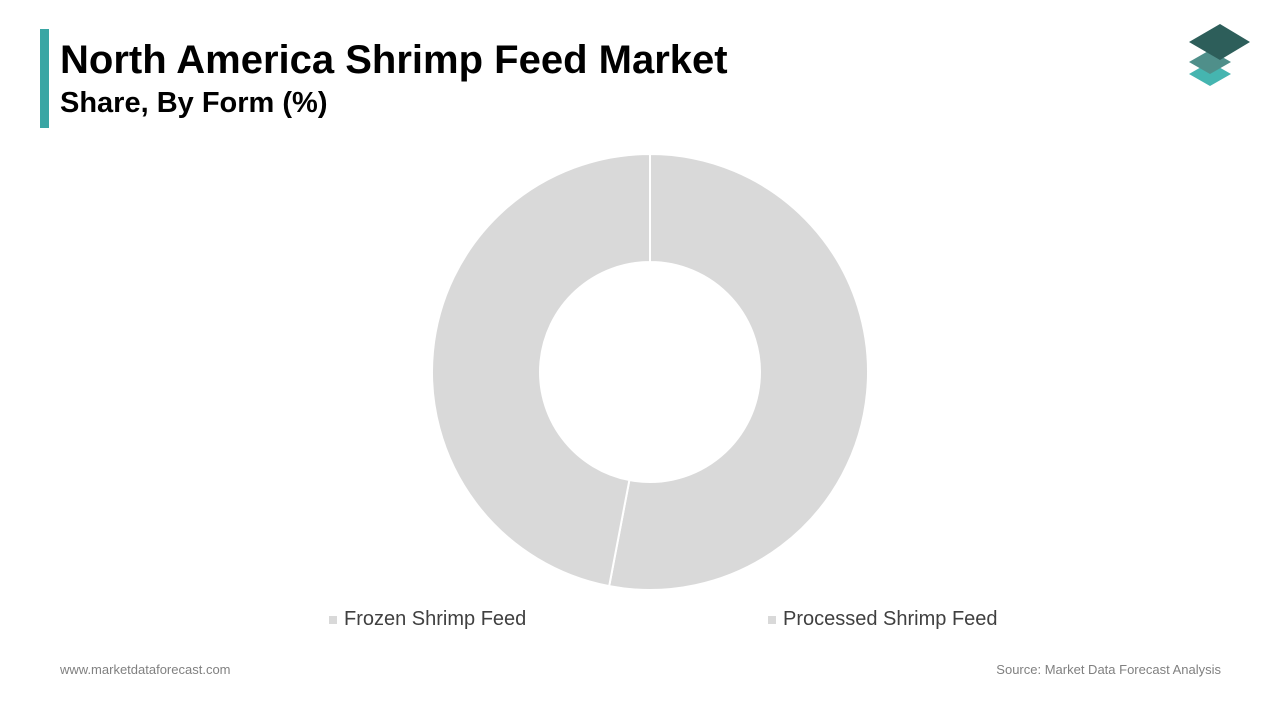 Image resolution: width=1280 pixels, height=720 pixels. I want to click on donut-slice-processed-shrimp-feed, so click(541, 370).